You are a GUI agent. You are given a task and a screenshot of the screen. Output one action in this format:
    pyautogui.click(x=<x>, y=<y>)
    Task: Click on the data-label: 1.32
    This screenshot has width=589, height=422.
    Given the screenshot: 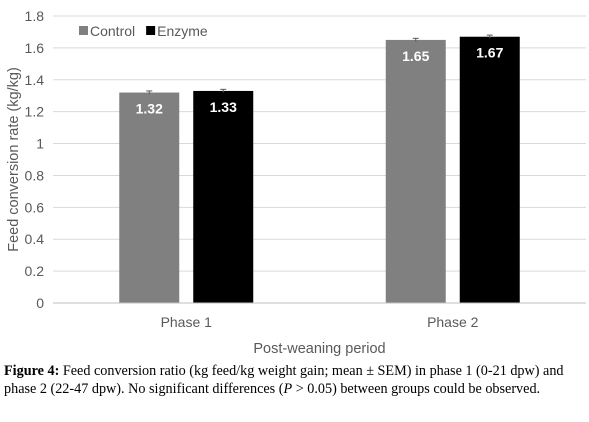 What is the action you would take?
    pyautogui.click(x=149, y=109)
    